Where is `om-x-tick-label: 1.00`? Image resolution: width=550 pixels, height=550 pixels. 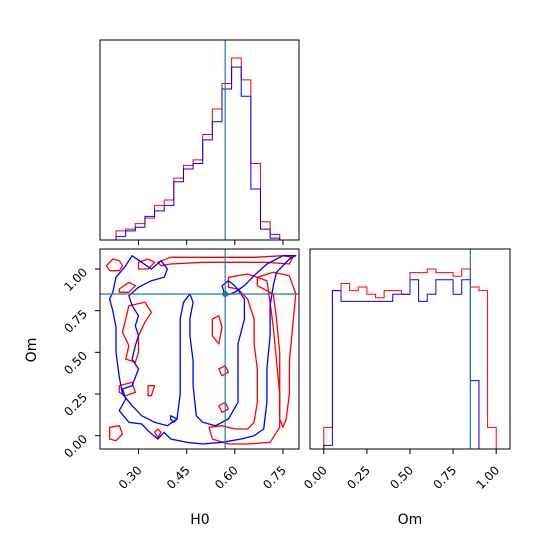 om-x-tick-label: 1.00 is located at coordinates (488, 477).